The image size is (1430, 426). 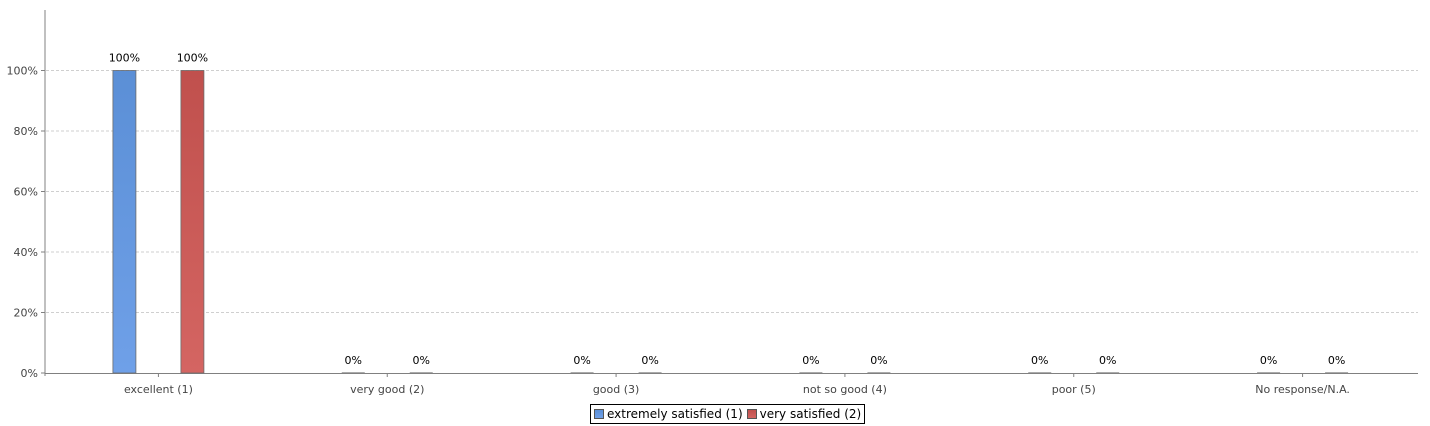 What do you see at coordinates (26, 131) in the screenshot?
I see `y-tick-label: 80%` at bounding box center [26, 131].